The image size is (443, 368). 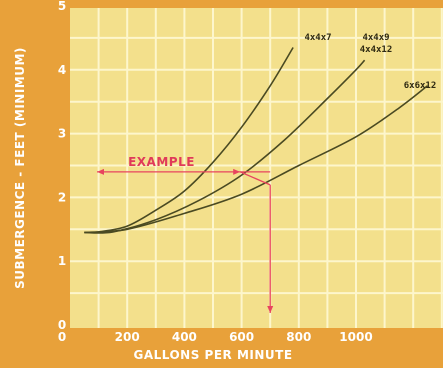 What do you see at coordinates (420, 86) in the screenshot?
I see `series-label-2: 6x6x12` at bounding box center [420, 86].